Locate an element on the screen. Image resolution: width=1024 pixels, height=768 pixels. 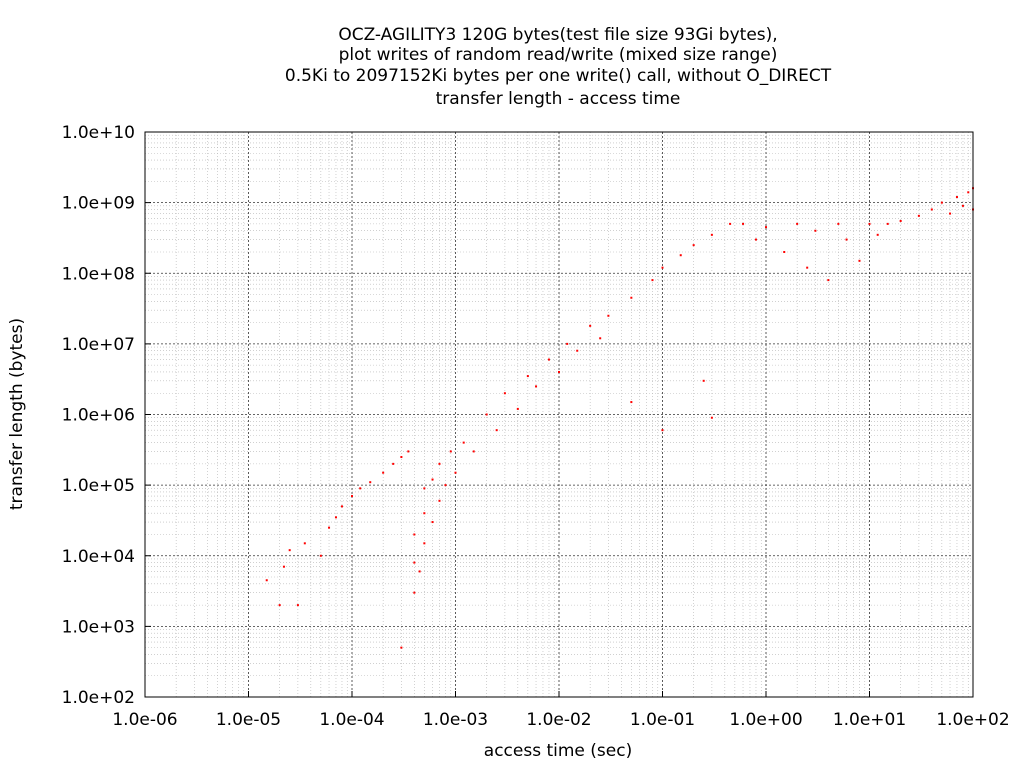
y-axis-label: transfer length (bytes) is located at coordinates (17, 414).